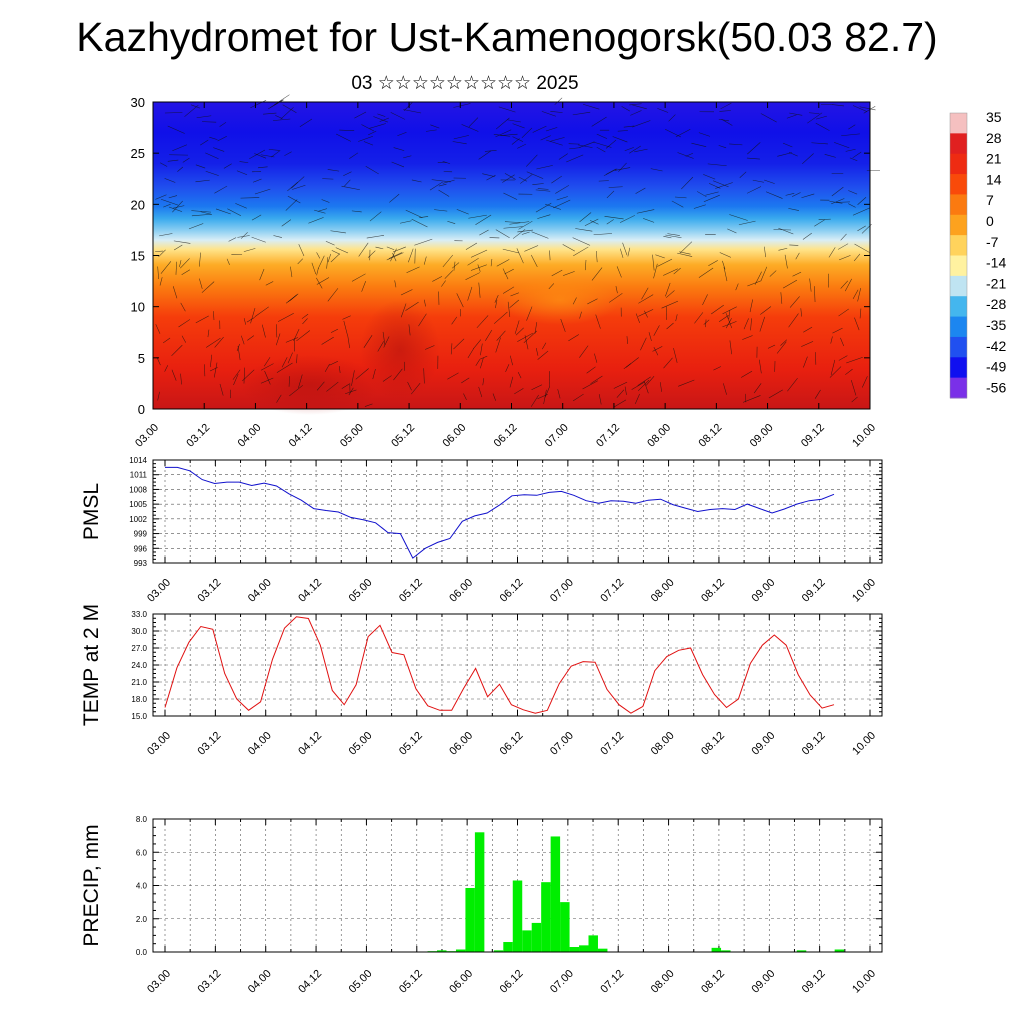  I want to click on colorbar-label: -49, so click(996, 367).